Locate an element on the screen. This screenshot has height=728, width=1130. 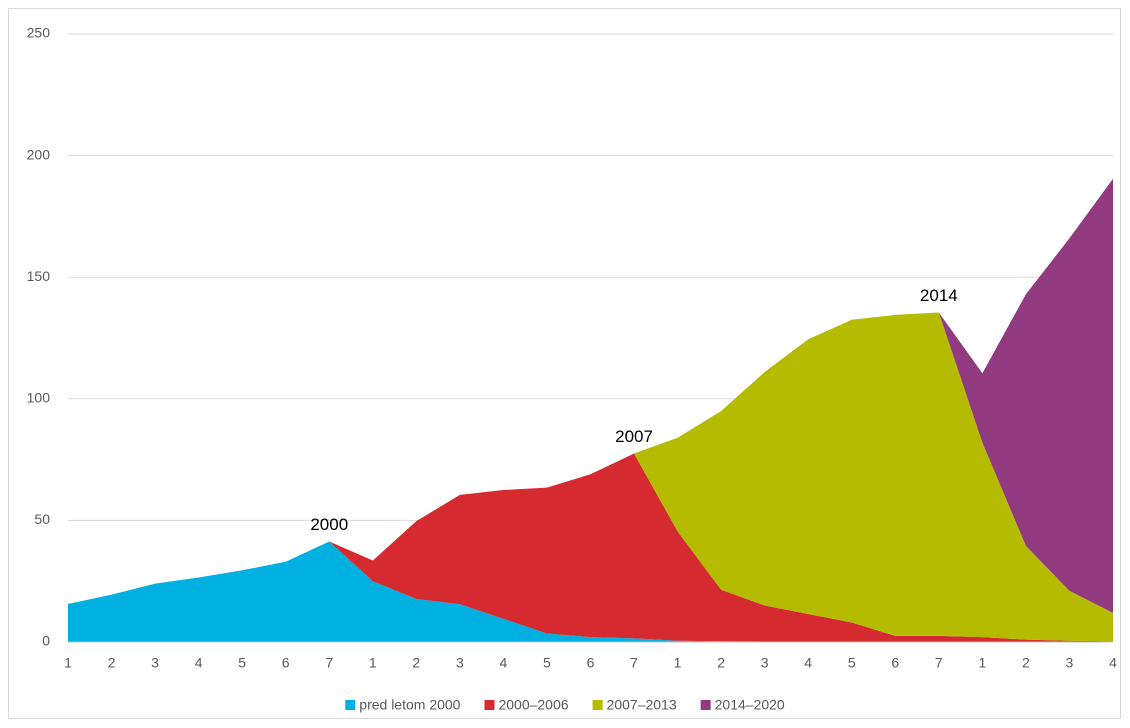
legend-label: pred letom 2000 is located at coordinates (409, 705).